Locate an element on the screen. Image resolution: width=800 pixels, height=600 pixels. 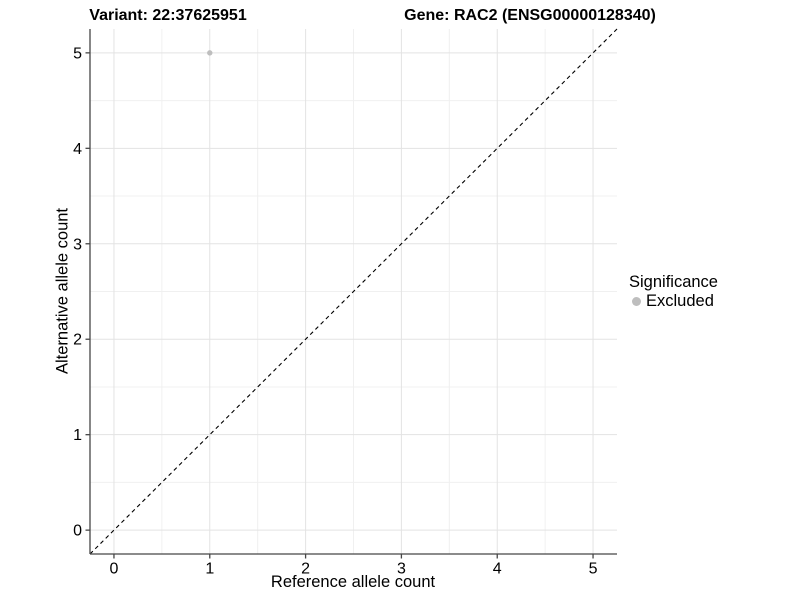
legend: Significance Excluded is located at coordinates (673, 291).